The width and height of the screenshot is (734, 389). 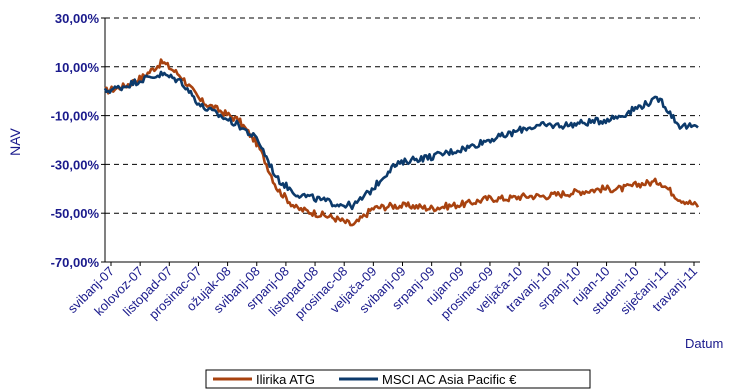 What do you see at coordinates (75, 140) in the screenshot?
I see `y-tick-labels: 30,00% 10,00% -10,00% -30,00% -50,00% -70,00%` at bounding box center [75, 140].